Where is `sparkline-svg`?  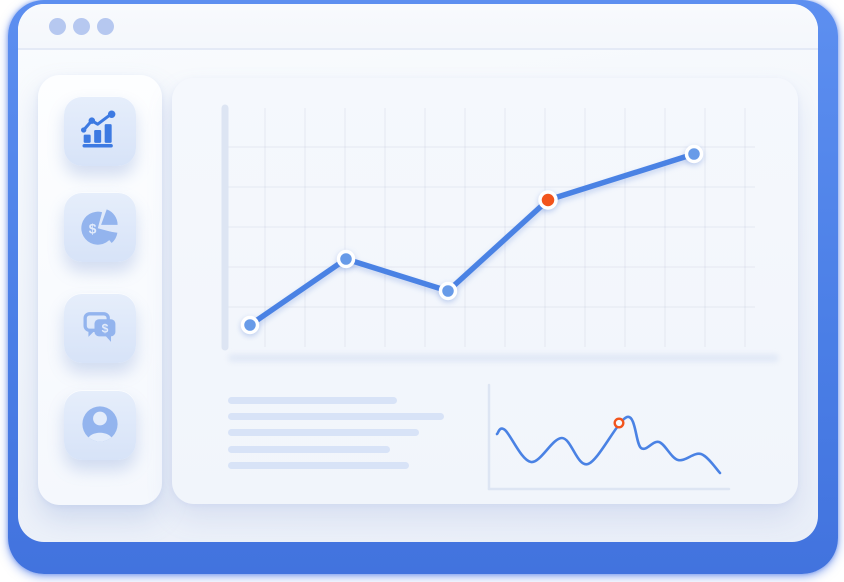 sparkline-svg is located at coordinates (609, 437).